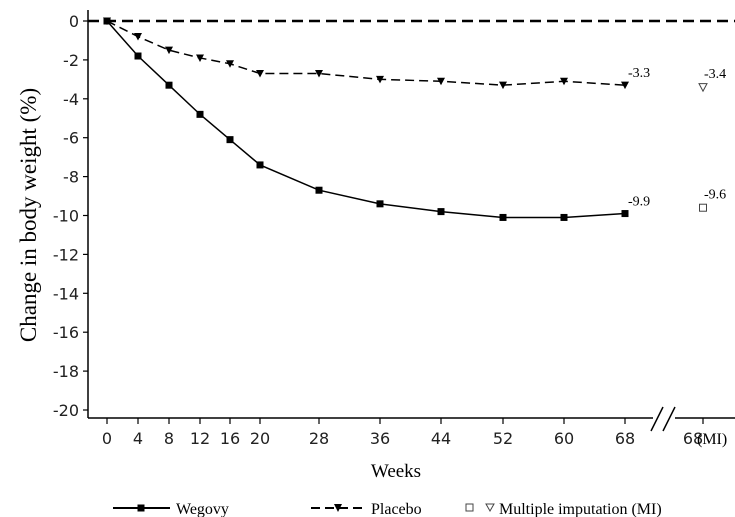 This screenshot has width=735, height=517. Describe the element at coordinates (715, 74) in the screenshot. I see `mi-value-label-placebo: -3.4` at that location.